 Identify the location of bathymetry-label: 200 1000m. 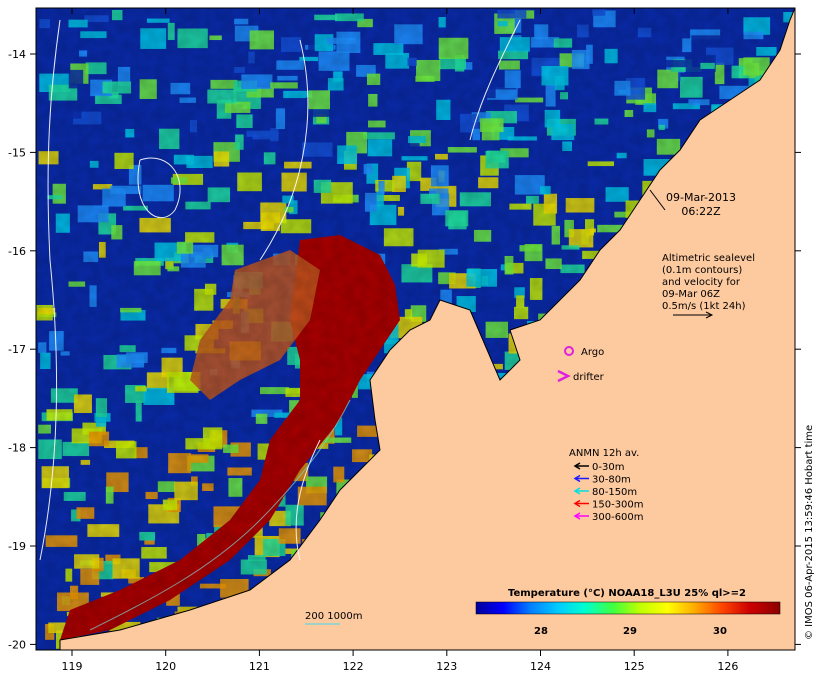
(333, 616).